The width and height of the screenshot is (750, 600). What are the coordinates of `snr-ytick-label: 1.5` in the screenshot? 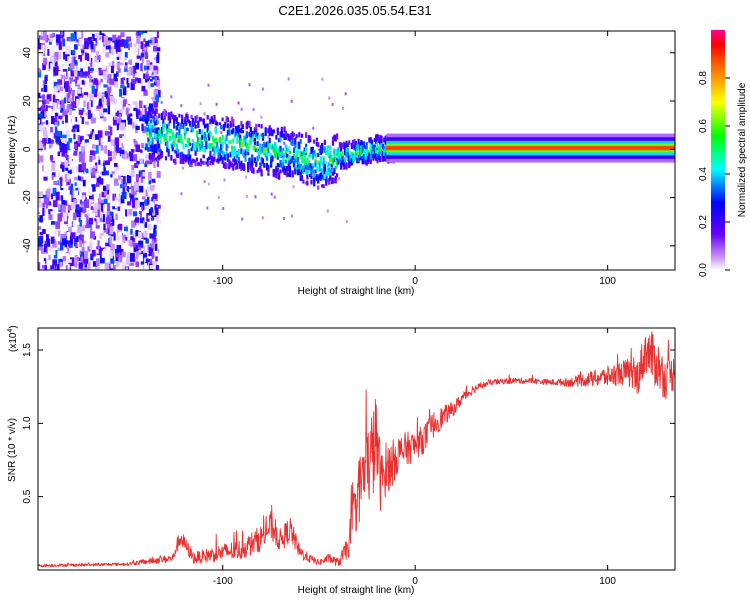 It's located at (27, 350).